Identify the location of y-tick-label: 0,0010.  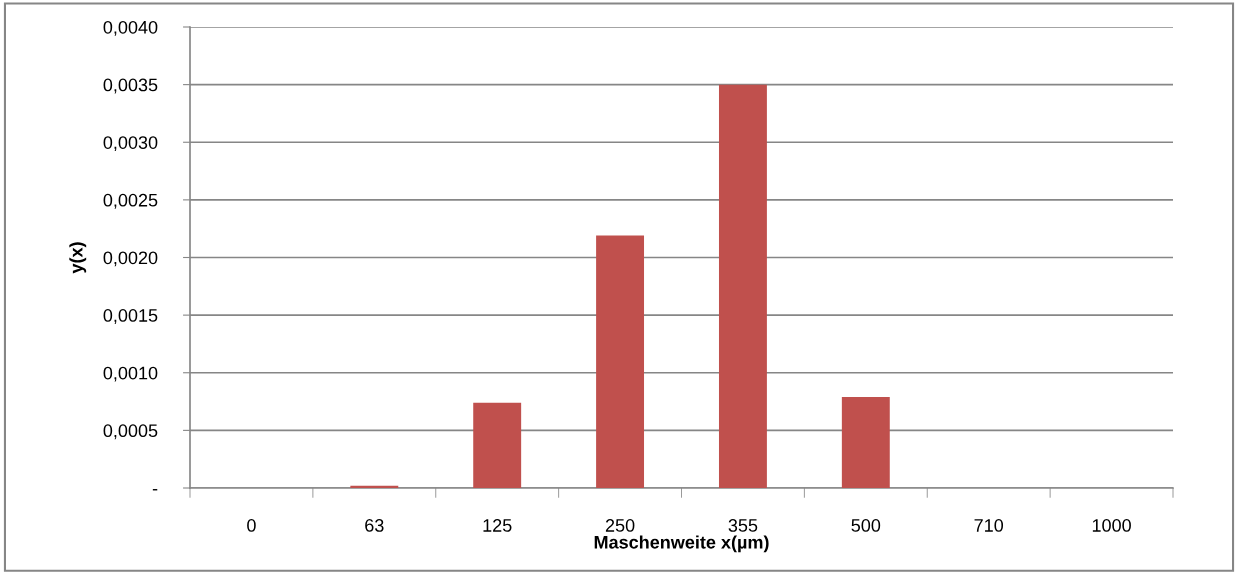
(130, 374).